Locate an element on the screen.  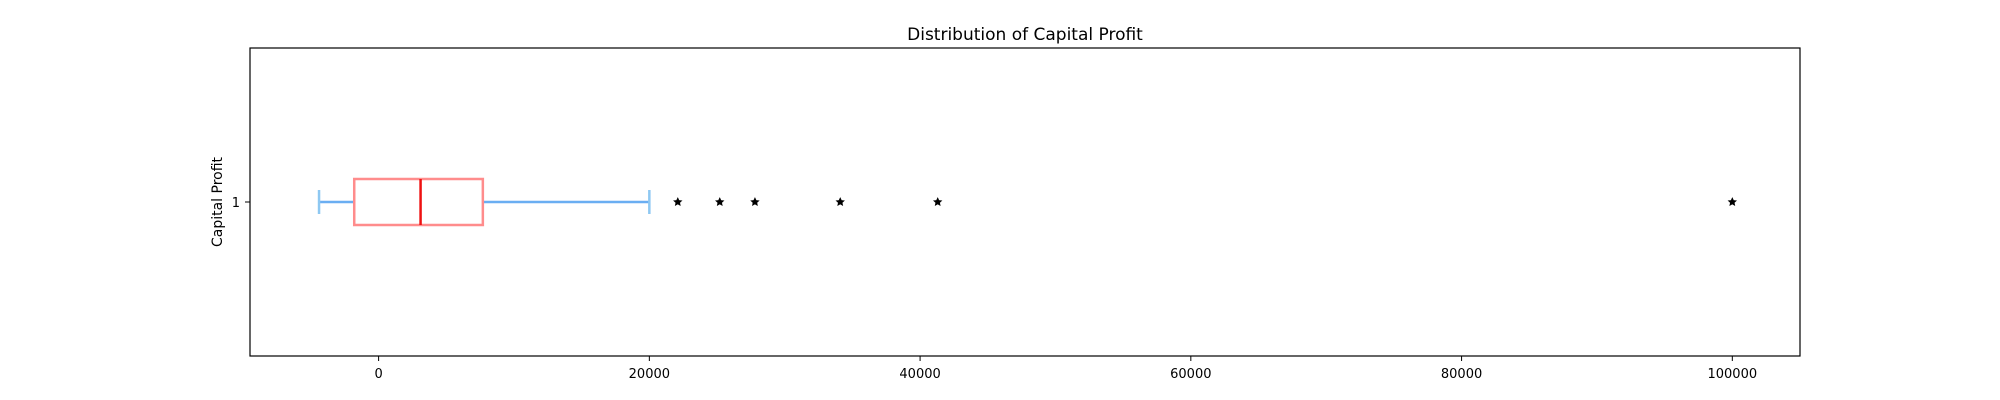
outlier-points is located at coordinates (1205, 201).